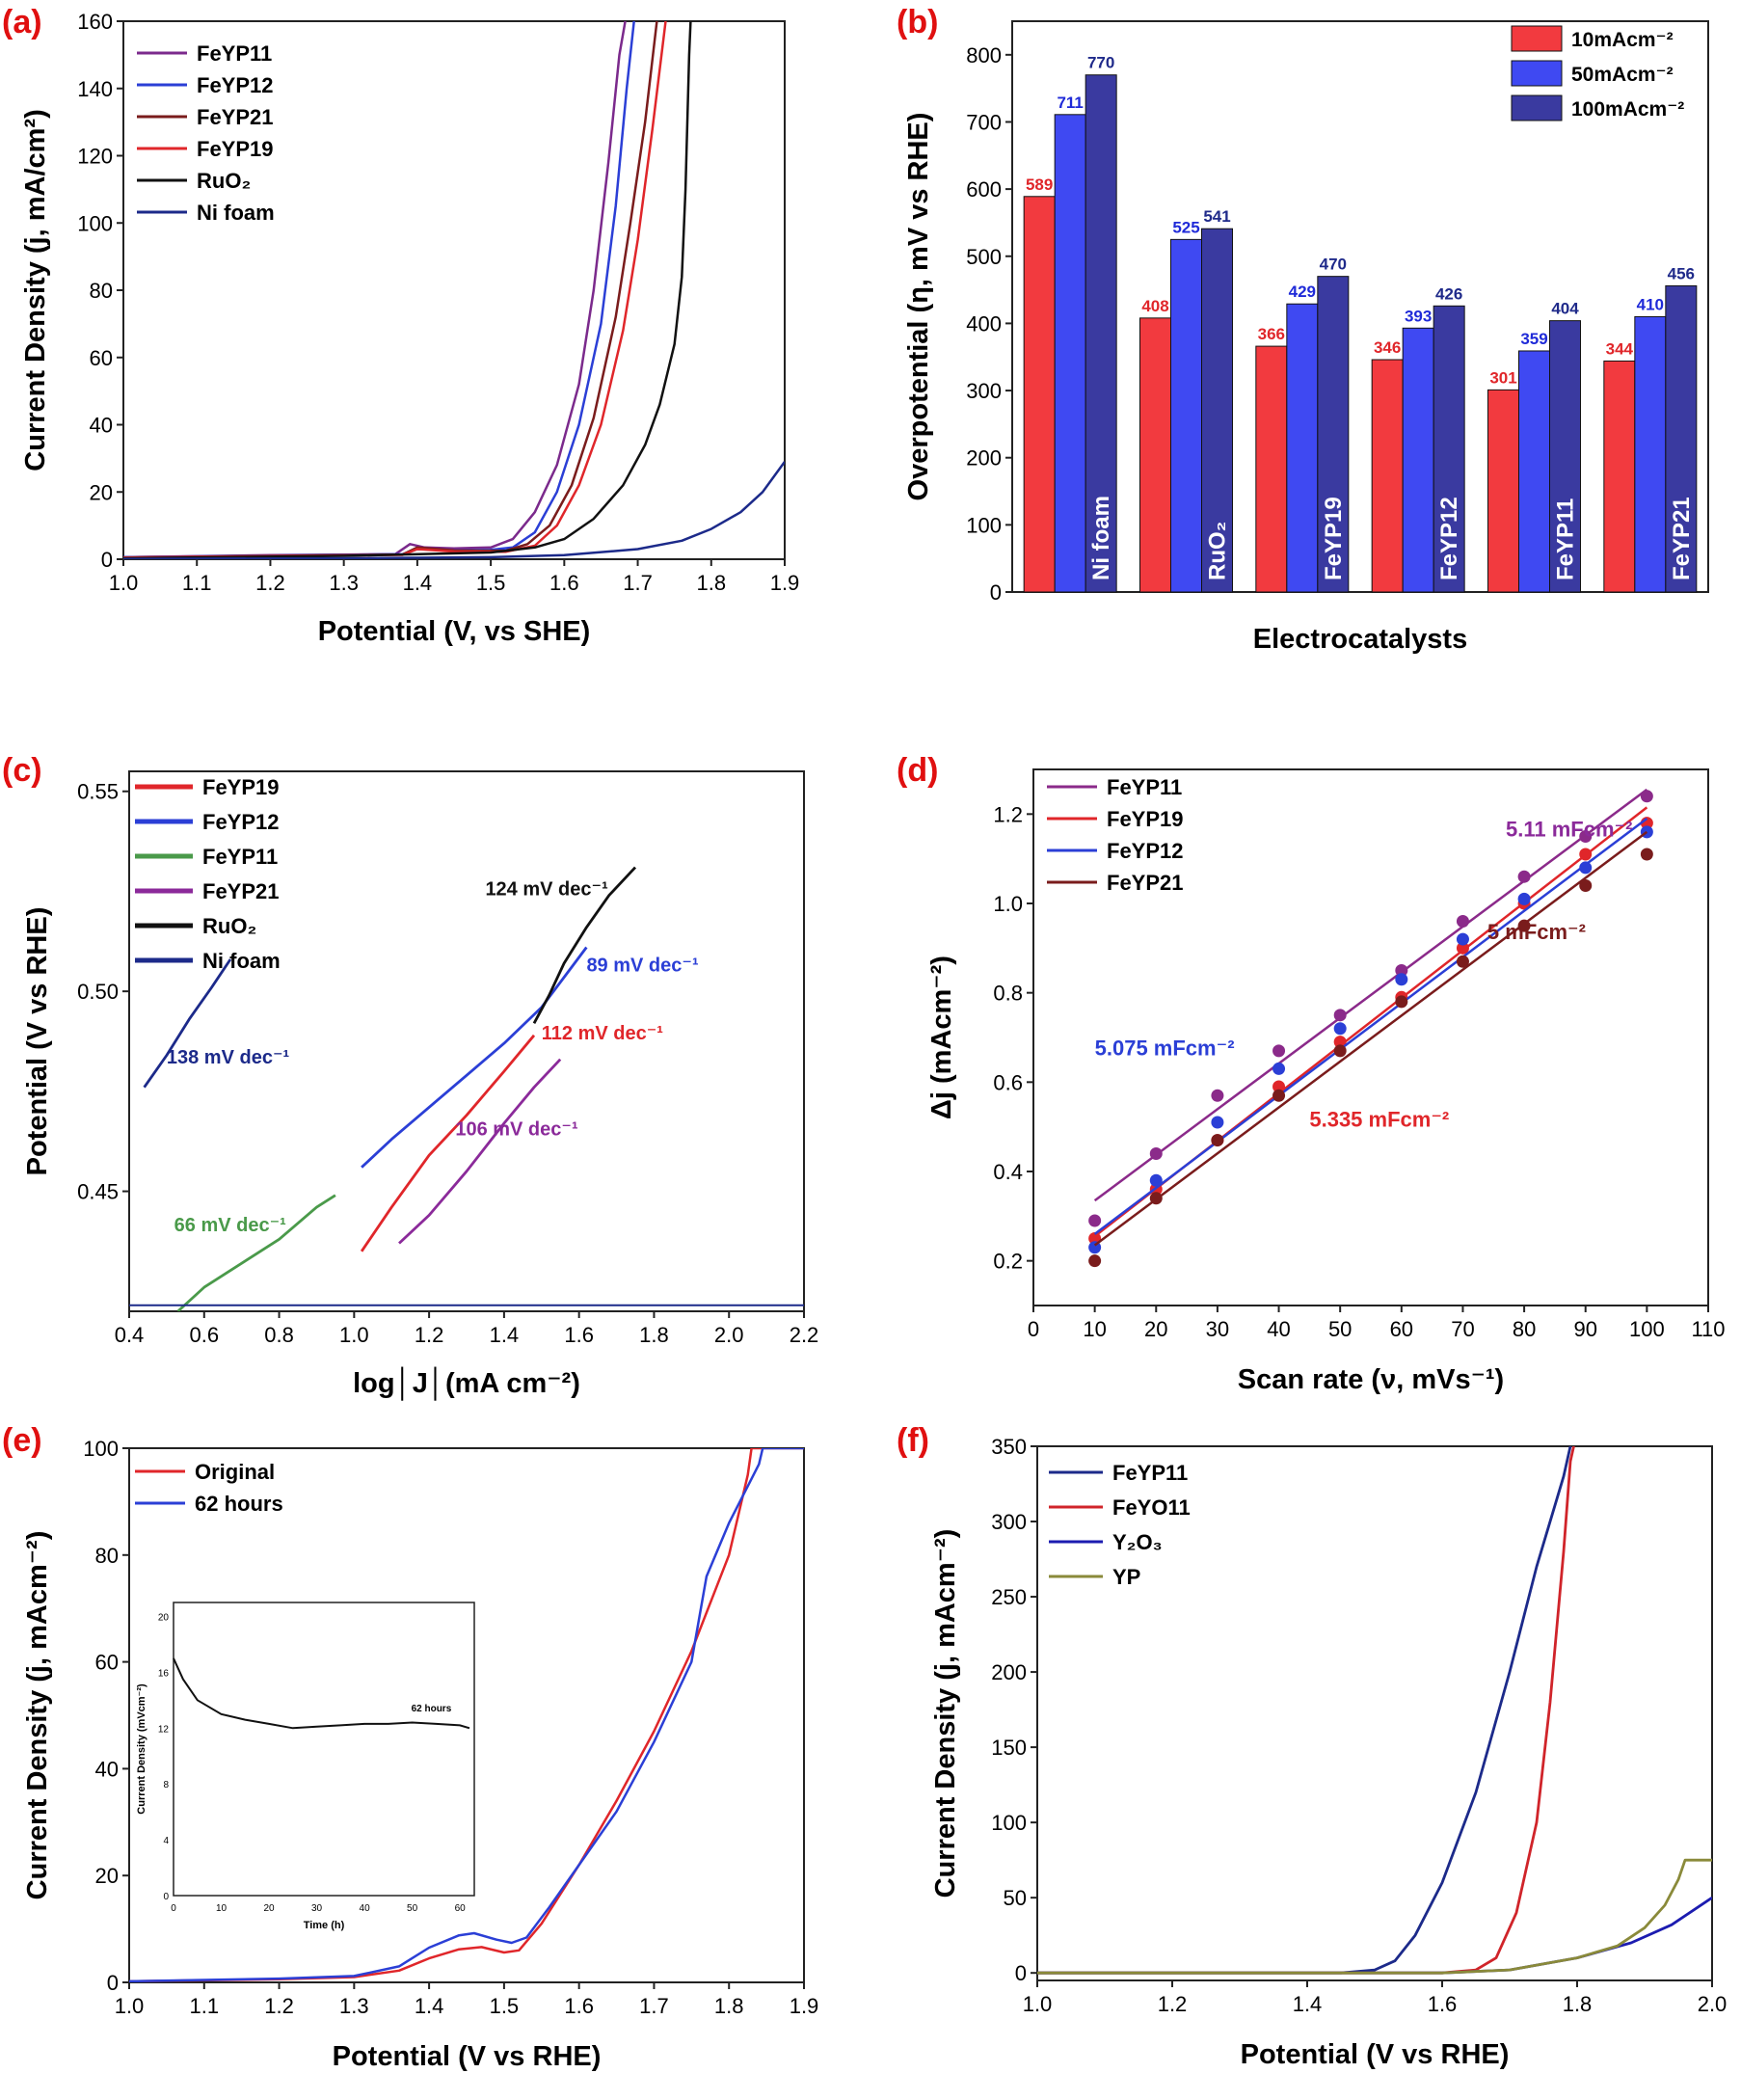 Image resolution: width=1741 pixels, height=2100 pixels. I want to click on x-axis-title: Potential (V vs RHE), so click(467, 2056).